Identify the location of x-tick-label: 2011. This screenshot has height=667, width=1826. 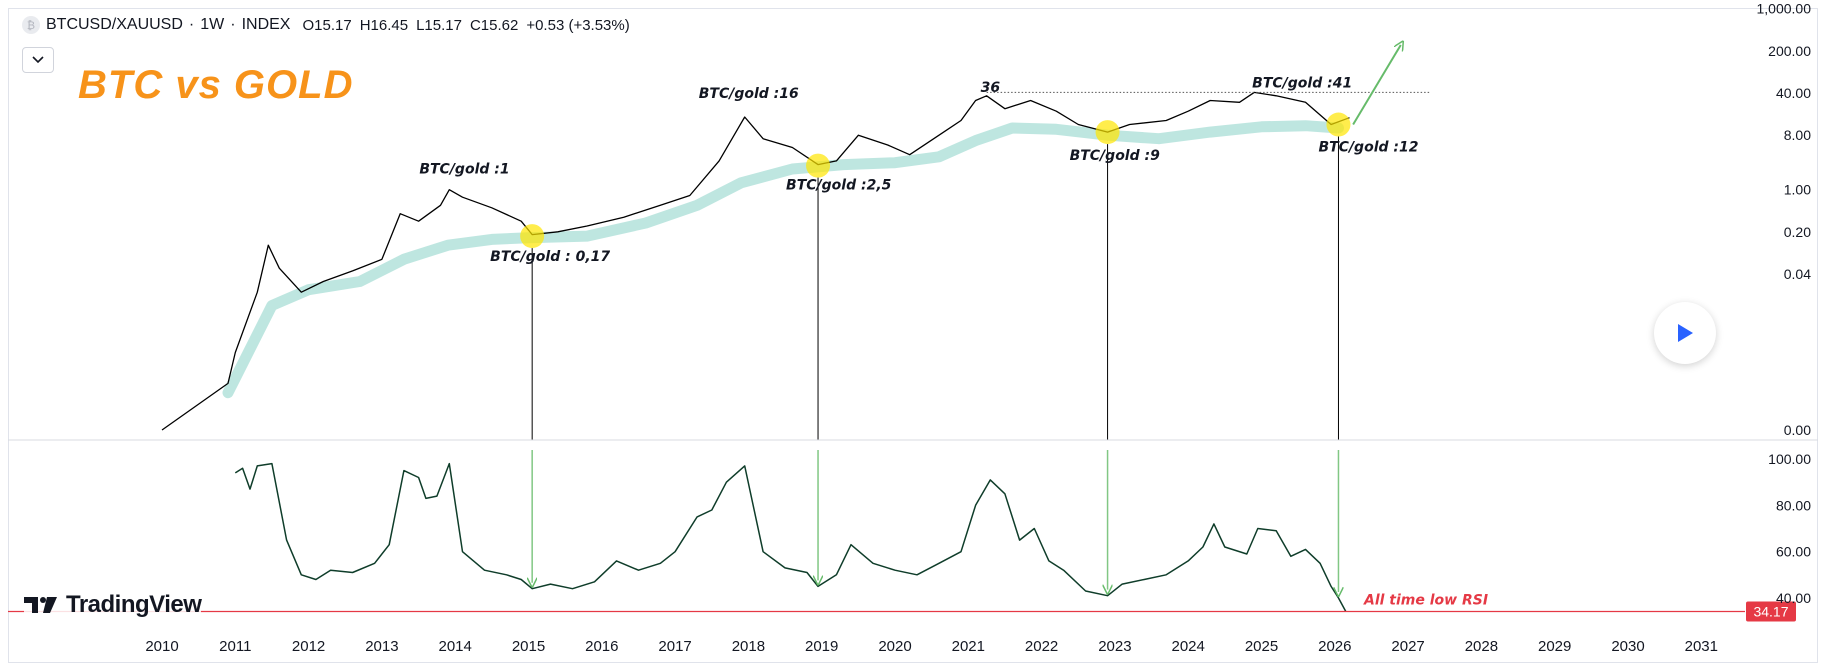
(235, 646).